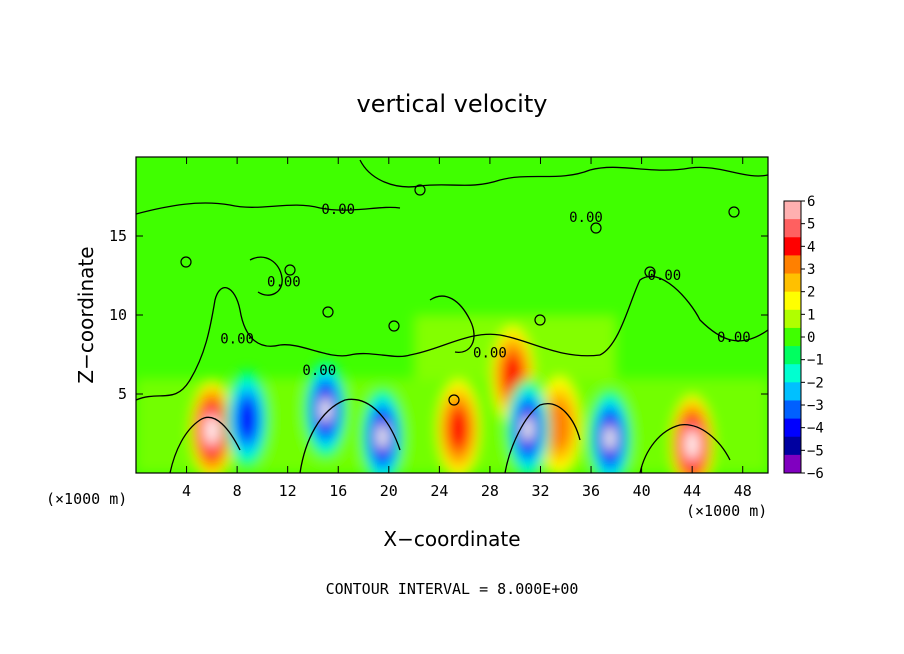  I want to click on colorbar-tick-label: −2, so click(815, 383).